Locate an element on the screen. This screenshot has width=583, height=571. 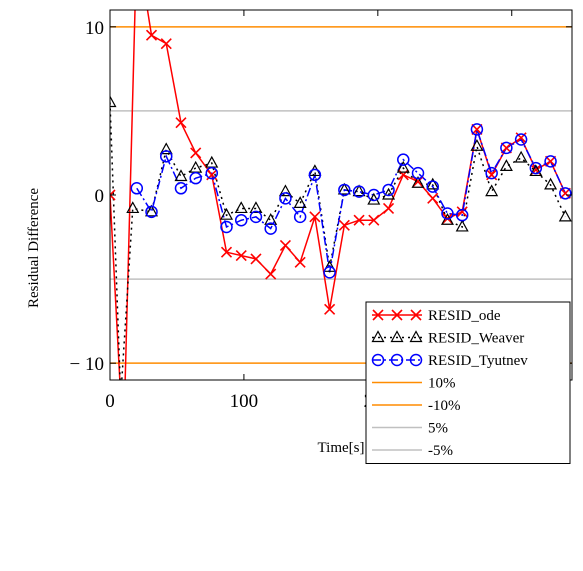
y-tick-label: 10 is located at coordinates (94, 28).